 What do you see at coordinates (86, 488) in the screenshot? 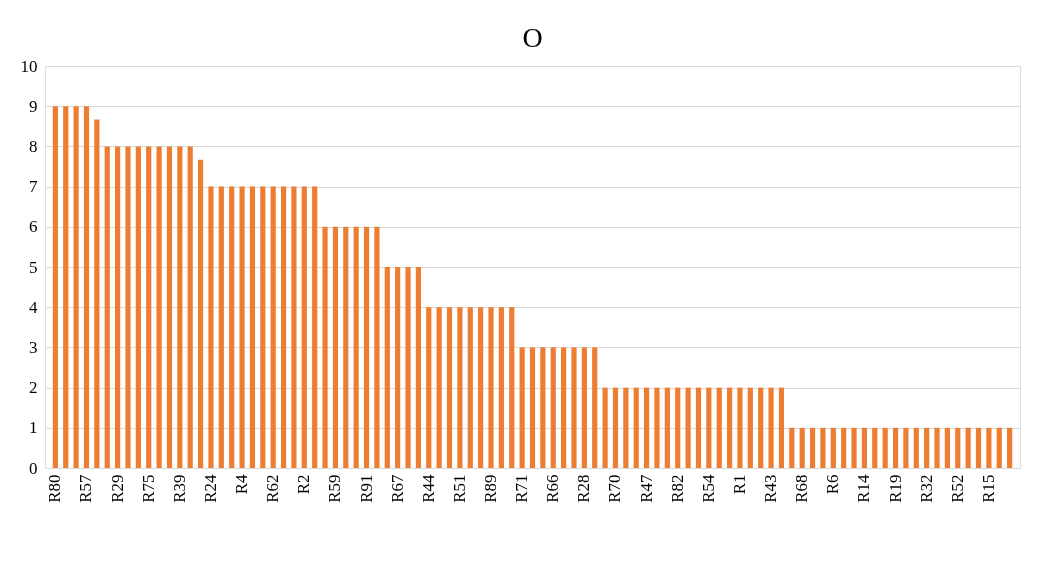
I see `x-tick-label: R57` at bounding box center [86, 488].